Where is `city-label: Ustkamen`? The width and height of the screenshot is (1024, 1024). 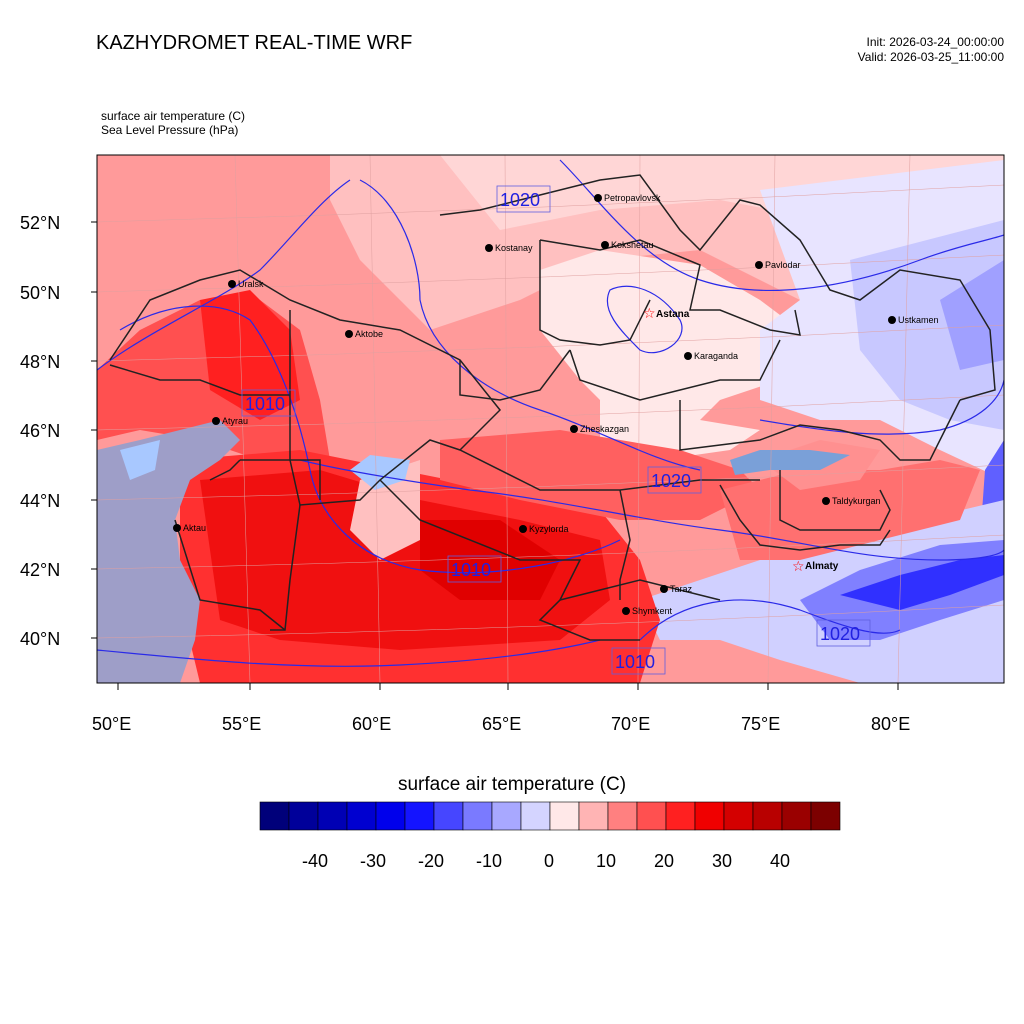
city-label: Ustkamen is located at coordinates (918, 320).